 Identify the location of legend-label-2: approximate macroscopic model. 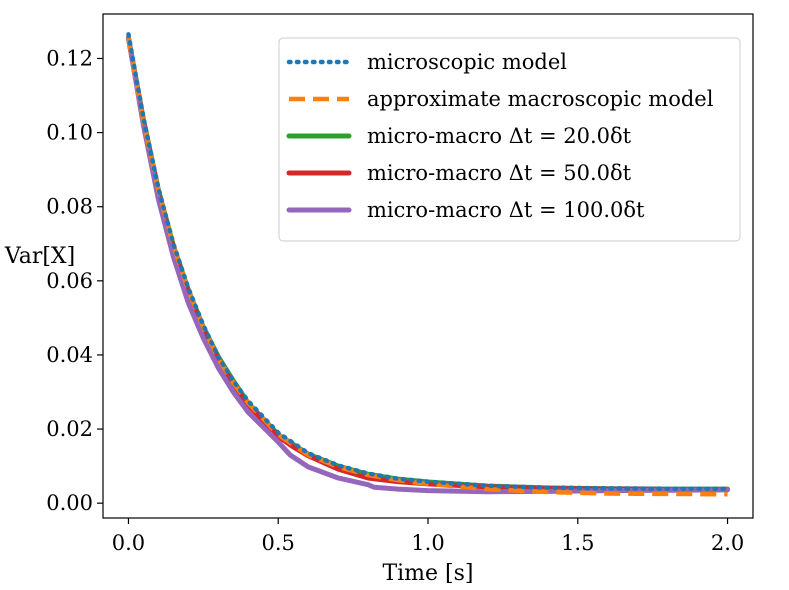
(540, 99).